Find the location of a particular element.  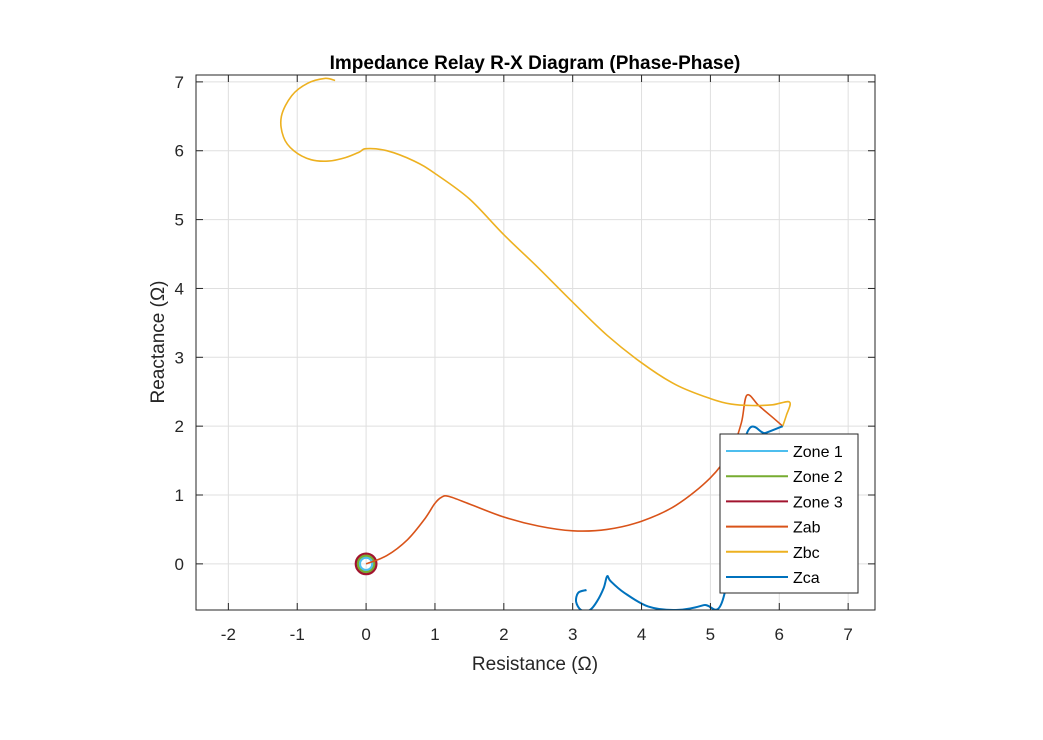

legend-item: Zca is located at coordinates (773, 578).